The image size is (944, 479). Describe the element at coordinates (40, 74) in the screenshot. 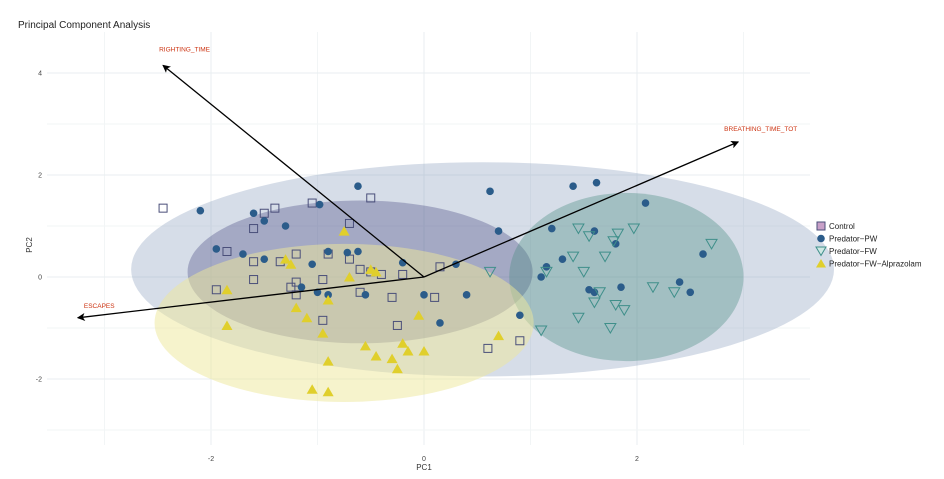

I see `y-tick-label: 4` at that location.